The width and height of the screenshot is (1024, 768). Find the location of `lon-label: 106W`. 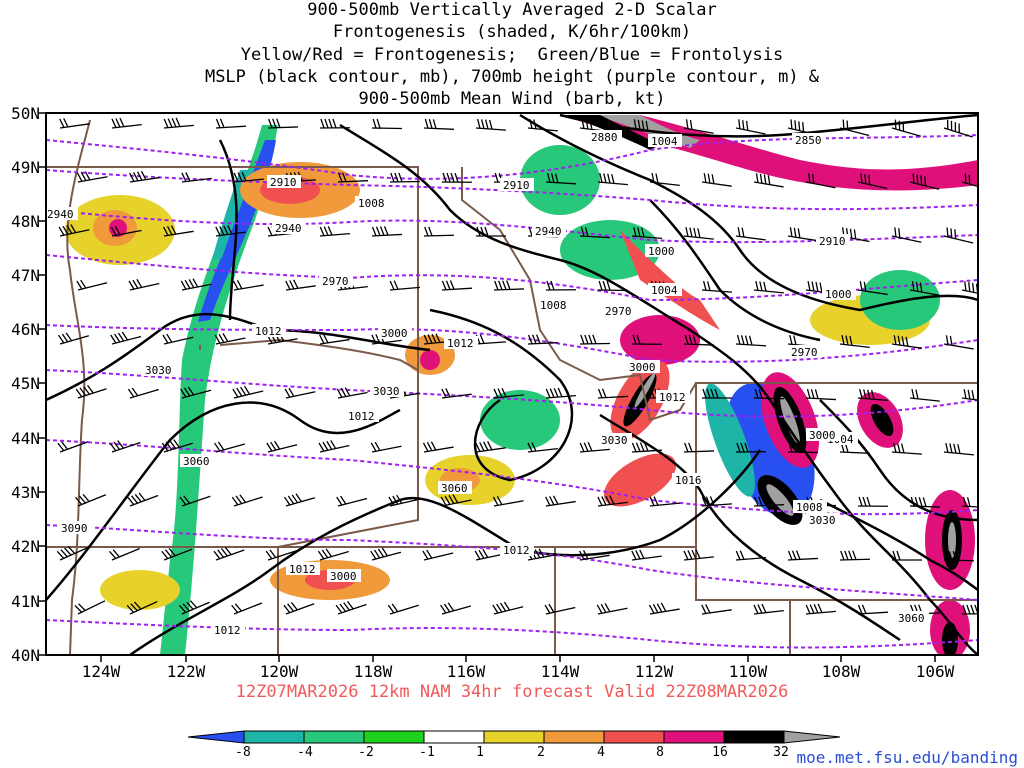

lon-label: 106W is located at coordinates (935, 671).